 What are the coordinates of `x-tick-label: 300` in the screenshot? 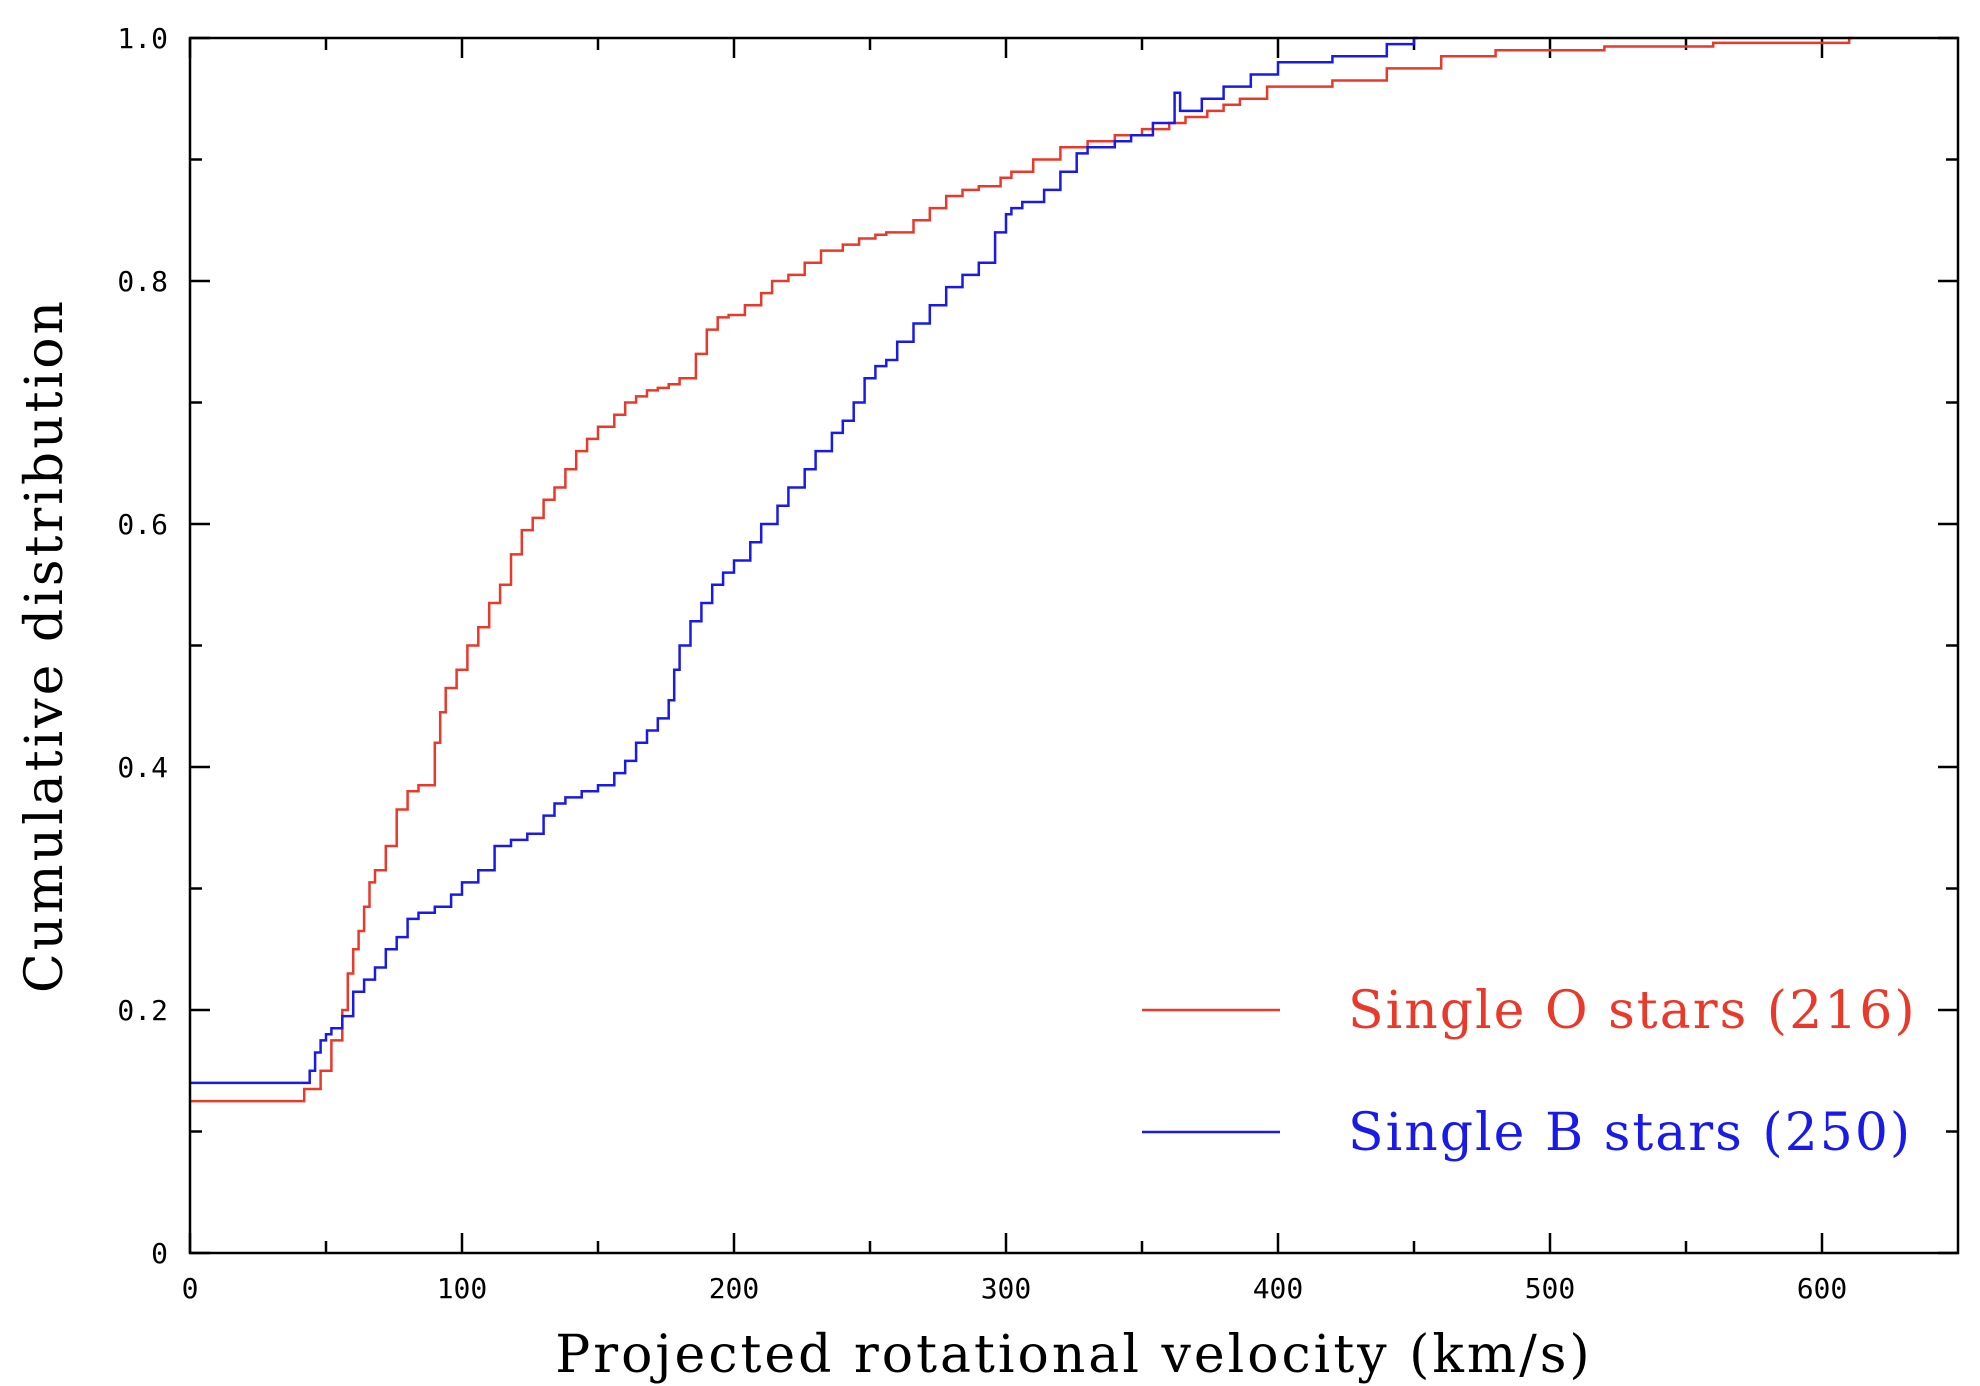 It's located at (1006, 1288).